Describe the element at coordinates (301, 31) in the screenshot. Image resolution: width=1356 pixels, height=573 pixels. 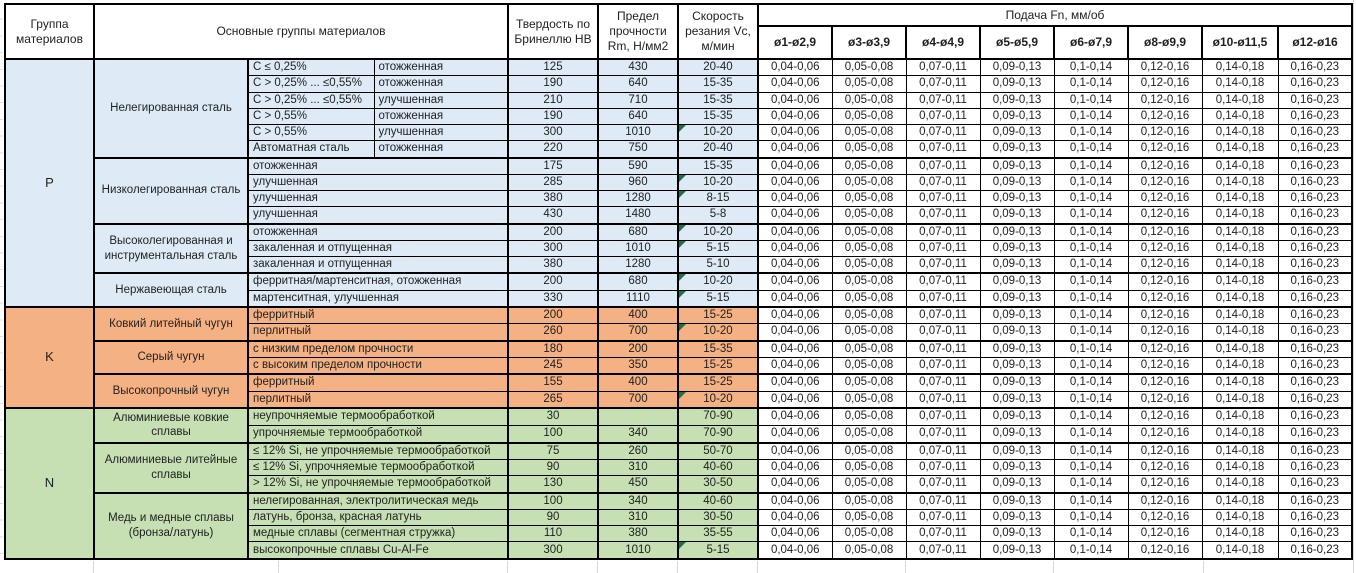
I see `header-main-material-groups: Основные группы материалов` at that location.